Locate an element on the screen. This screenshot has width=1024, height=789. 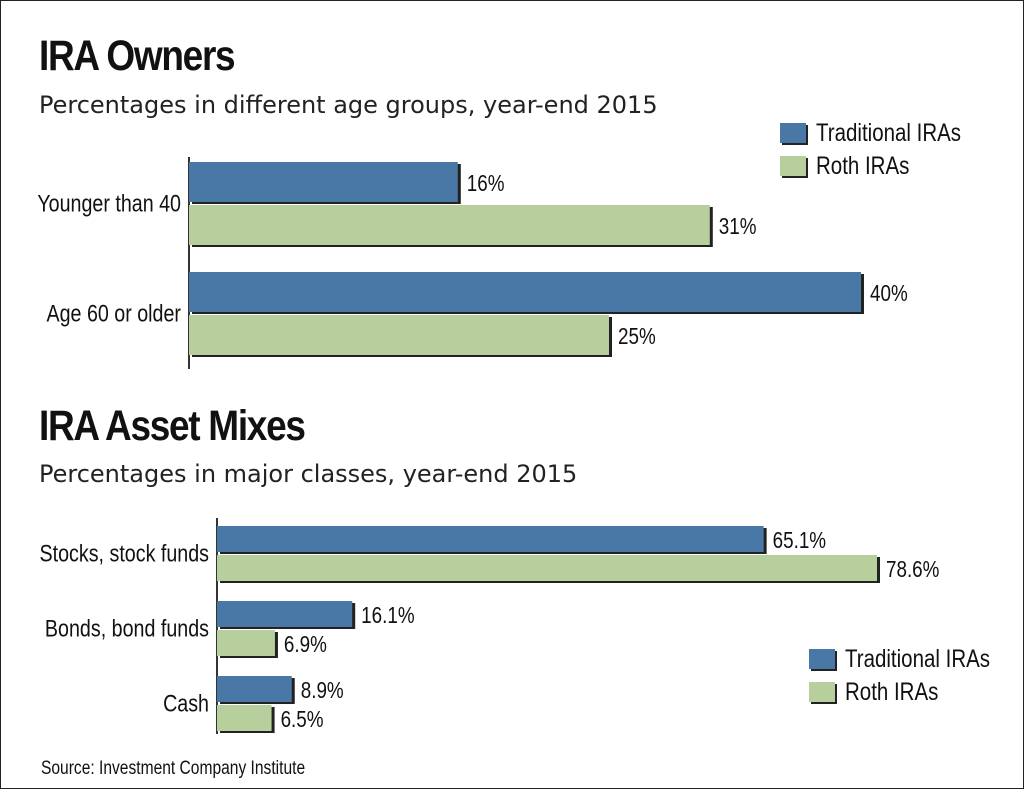
bar-value-label: 6.9% is located at coordinates (305, 644).